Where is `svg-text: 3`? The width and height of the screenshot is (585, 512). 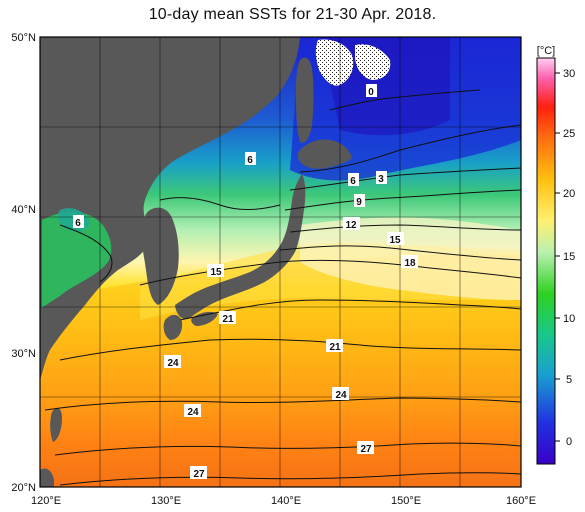 svg-text: 3 is located at coordinates (381, 179).